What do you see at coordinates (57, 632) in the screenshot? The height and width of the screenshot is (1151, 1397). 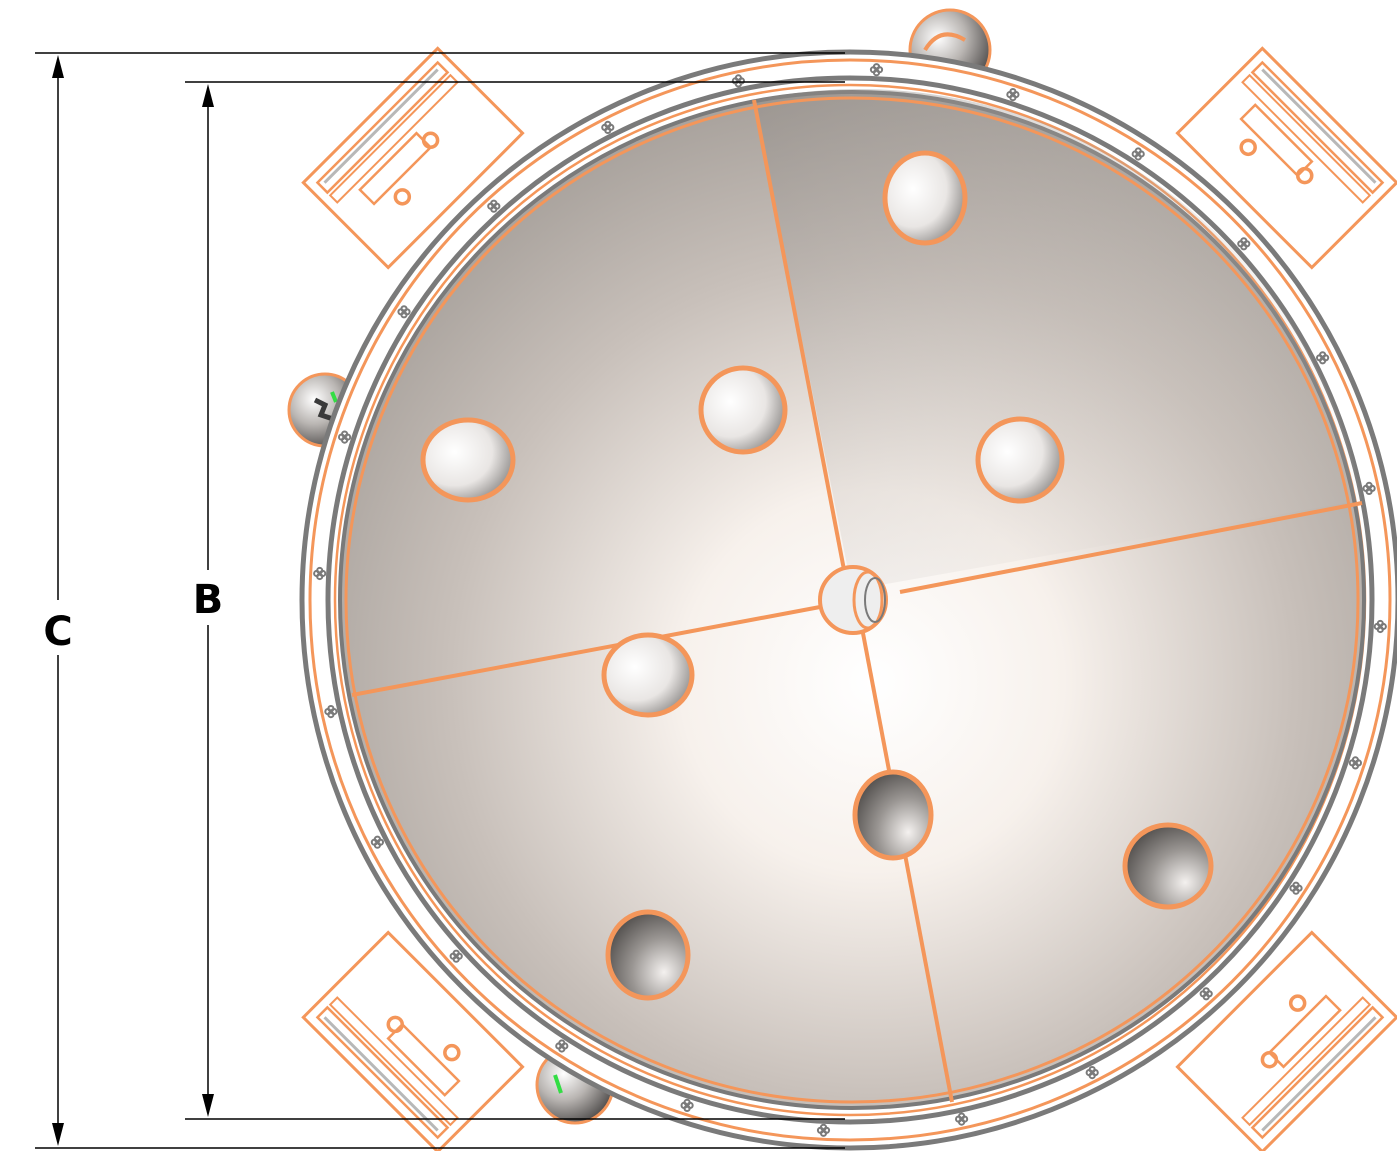 I see `dimension-c-label: C` at bounding box center [57, 632].